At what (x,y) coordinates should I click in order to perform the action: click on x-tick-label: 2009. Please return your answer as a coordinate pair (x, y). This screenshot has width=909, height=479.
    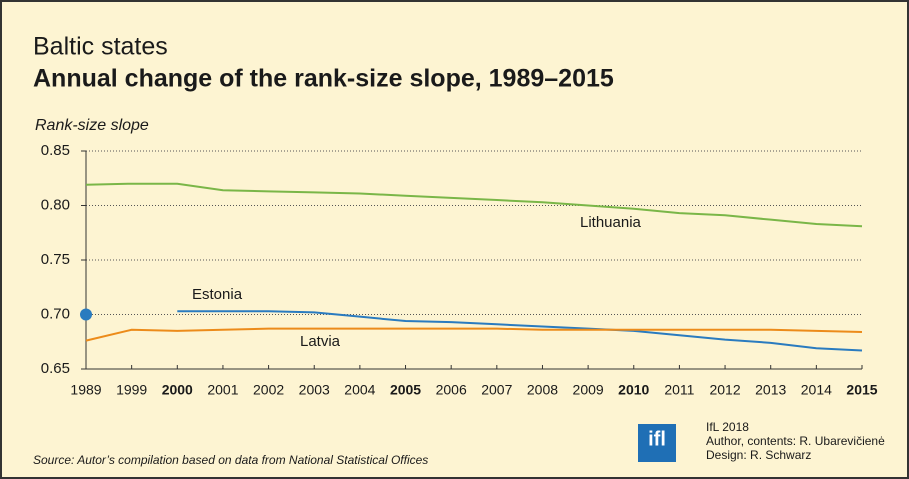
    Looking at the image, I should click on (588, 390).